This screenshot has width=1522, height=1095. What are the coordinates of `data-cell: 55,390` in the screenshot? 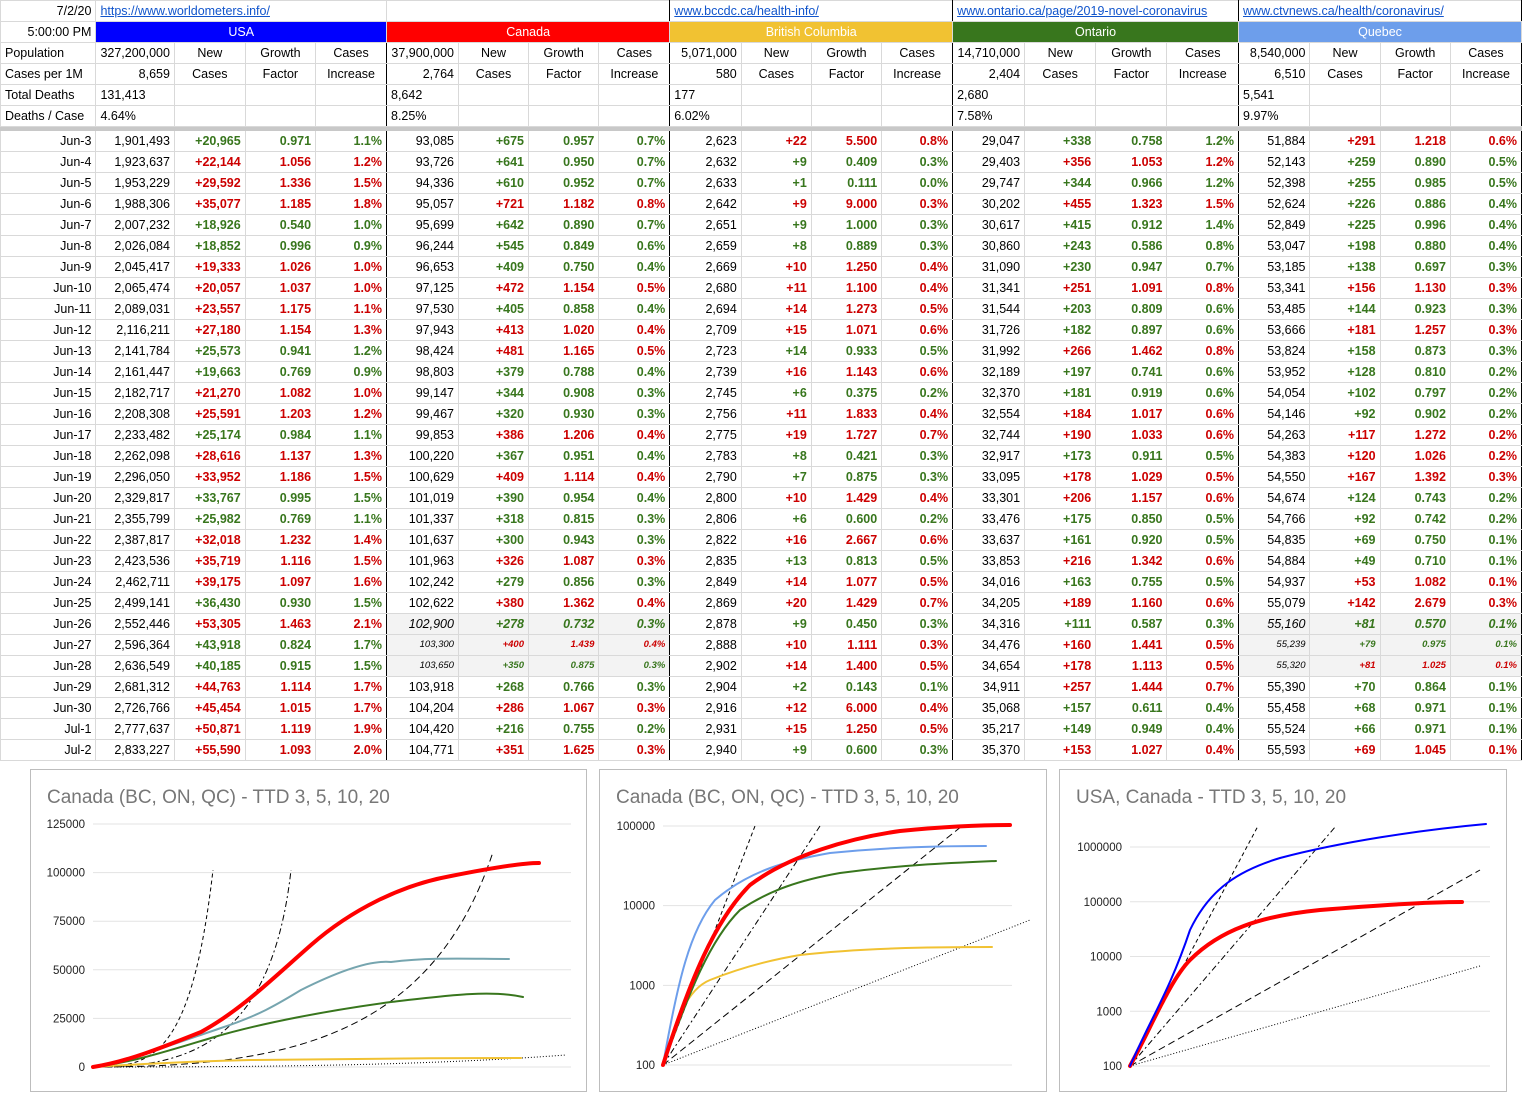 It's located at (1274, 687).